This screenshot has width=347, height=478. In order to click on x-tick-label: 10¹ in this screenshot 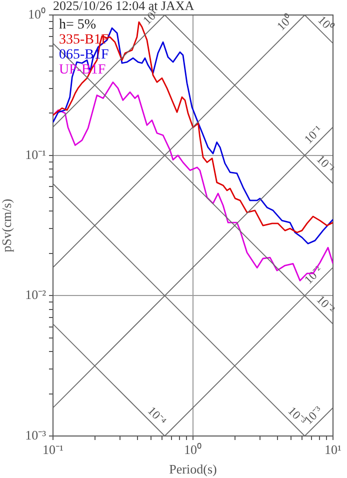, I will do `click(333, 450)`.